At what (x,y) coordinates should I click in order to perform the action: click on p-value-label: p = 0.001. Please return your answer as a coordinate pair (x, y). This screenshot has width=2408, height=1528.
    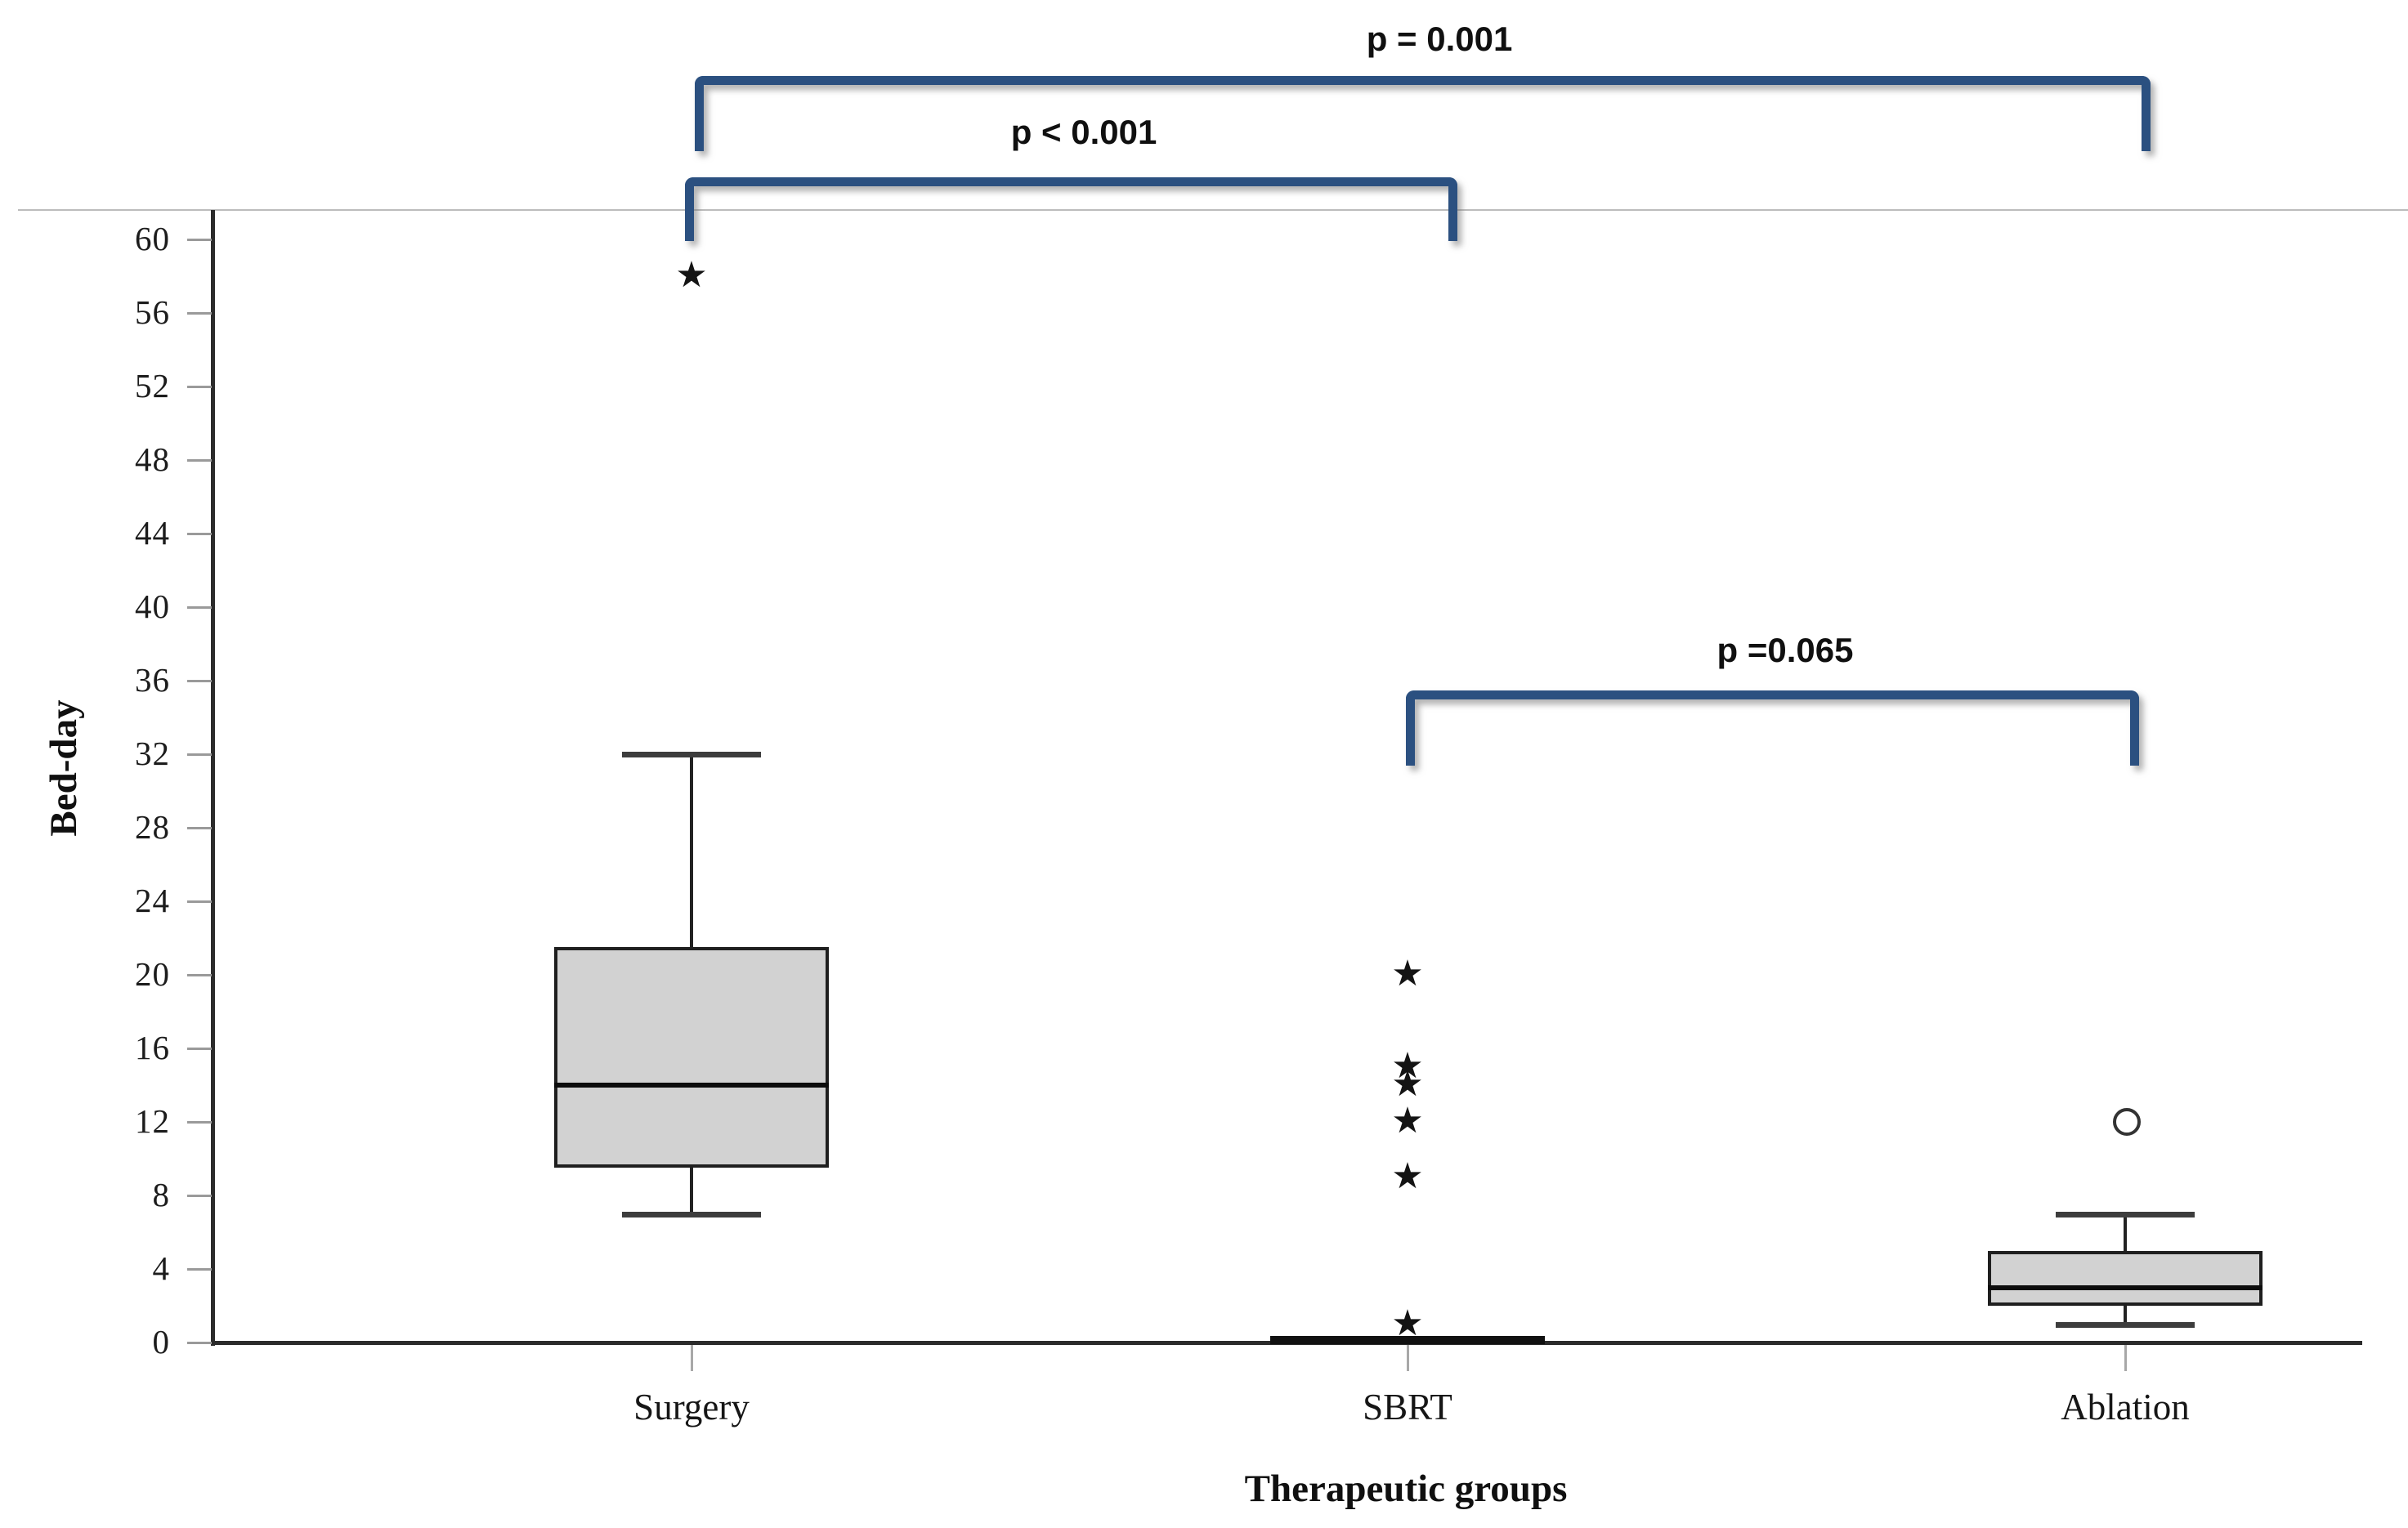
    Looking at the image, I should click on (1439, 39).